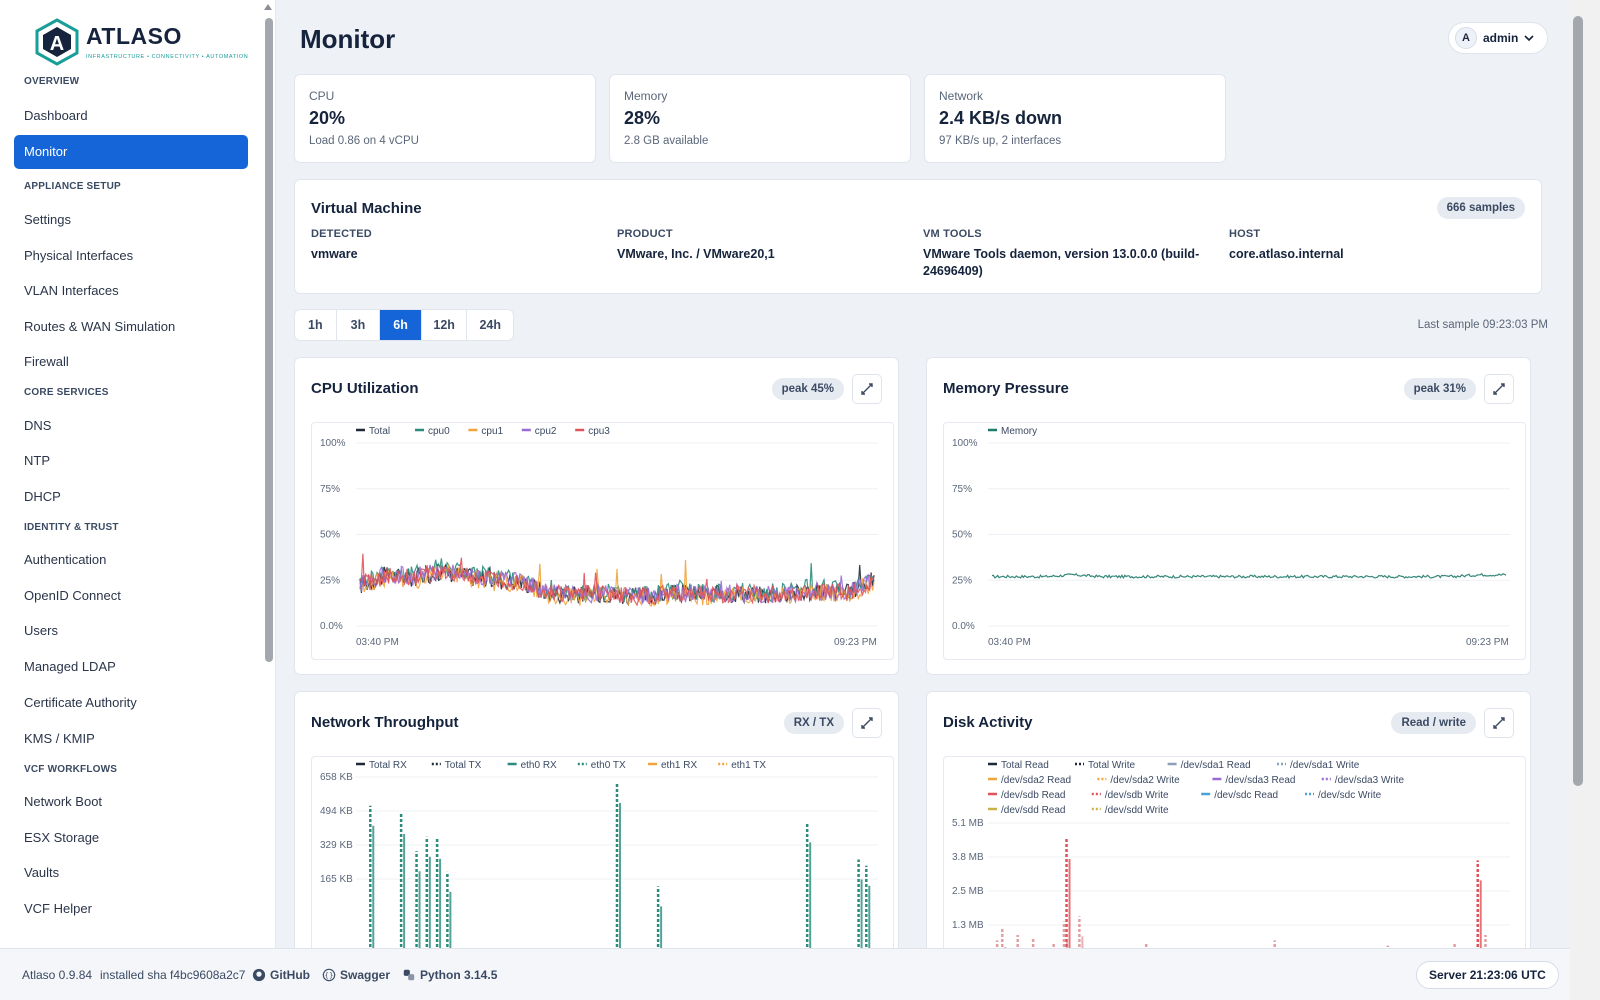  I want to click on chart-badge: RX / TX, so click(813, 723).